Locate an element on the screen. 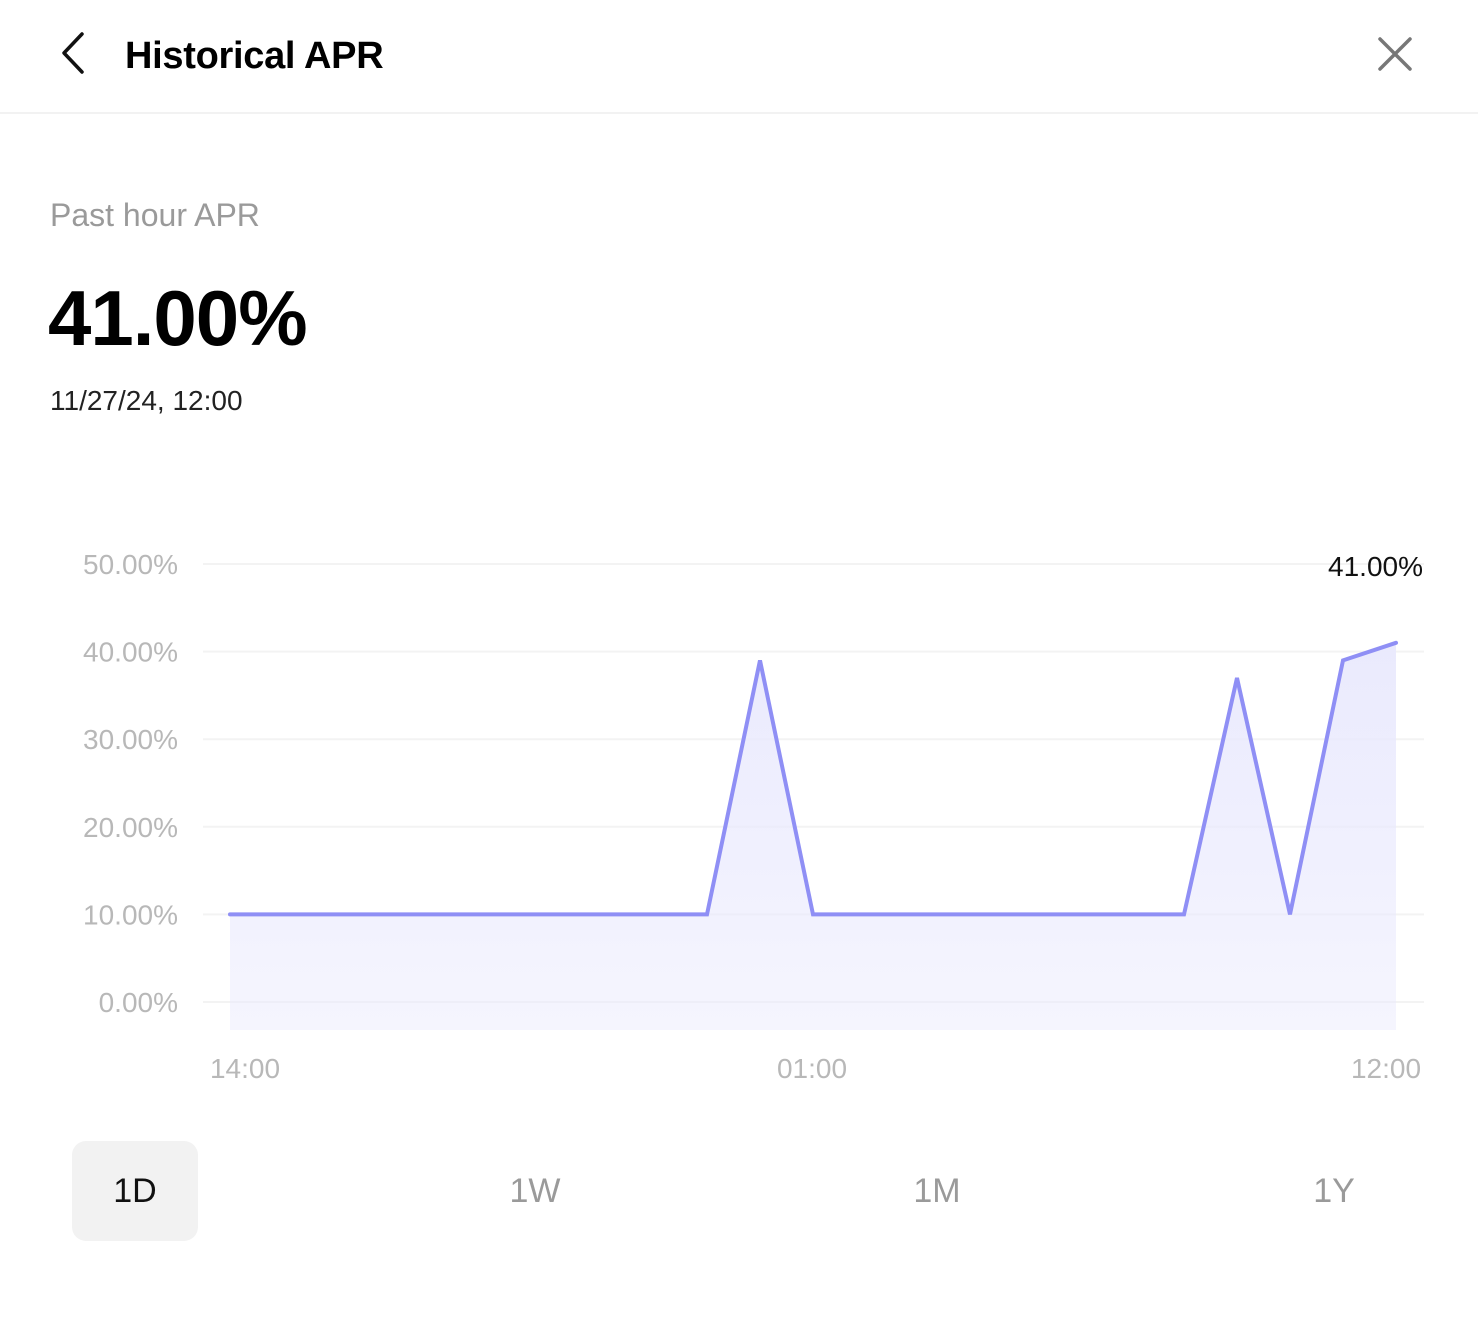 The width and height of the screenshot is (1478, 1336). back-button is located at coordinates (74, 53).